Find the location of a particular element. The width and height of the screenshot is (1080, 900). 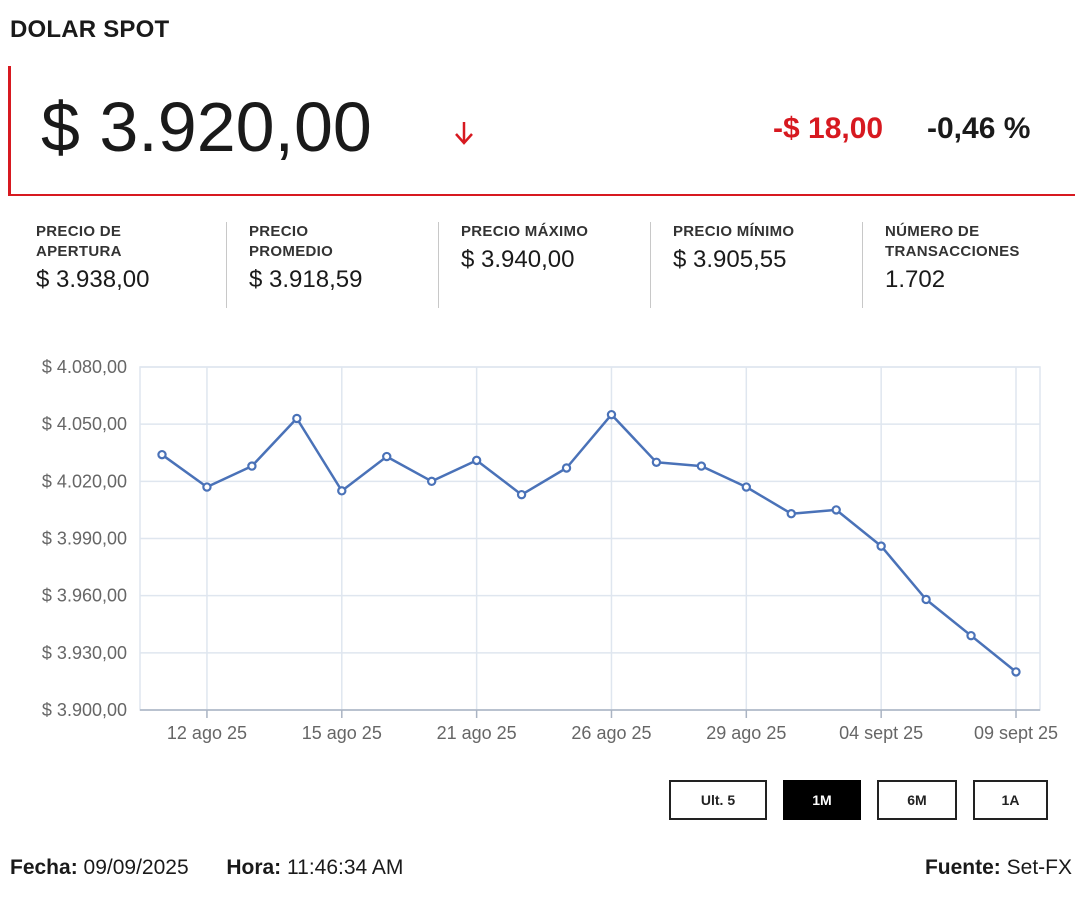

x-tick-label: 12 ago 25 is located at coordinates (207, 733).